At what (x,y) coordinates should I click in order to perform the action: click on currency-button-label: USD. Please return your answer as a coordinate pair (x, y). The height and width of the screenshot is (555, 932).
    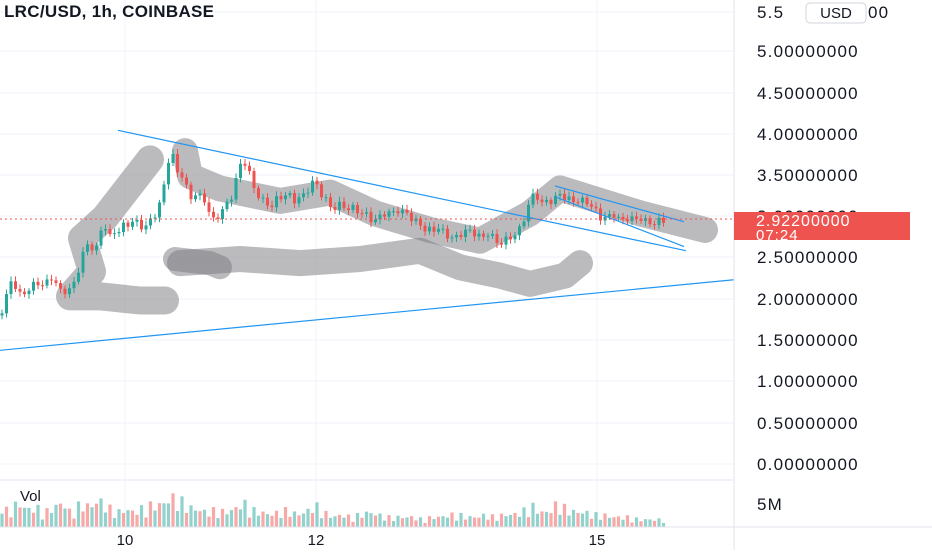
    Looking at the image, I should click on (836, 13).